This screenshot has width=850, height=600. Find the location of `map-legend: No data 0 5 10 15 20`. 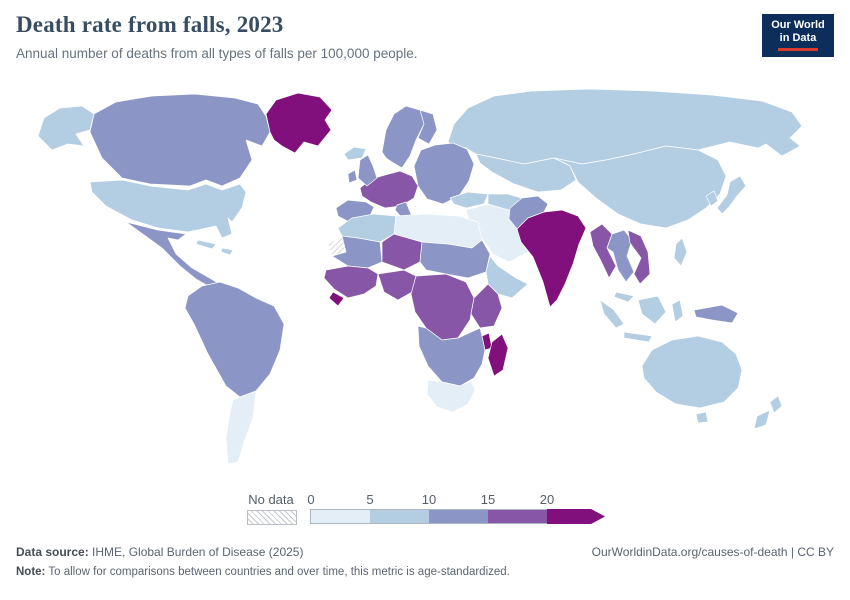

map-legend: No data 0 5 10 15 20 is located at coordinates (425, 513).